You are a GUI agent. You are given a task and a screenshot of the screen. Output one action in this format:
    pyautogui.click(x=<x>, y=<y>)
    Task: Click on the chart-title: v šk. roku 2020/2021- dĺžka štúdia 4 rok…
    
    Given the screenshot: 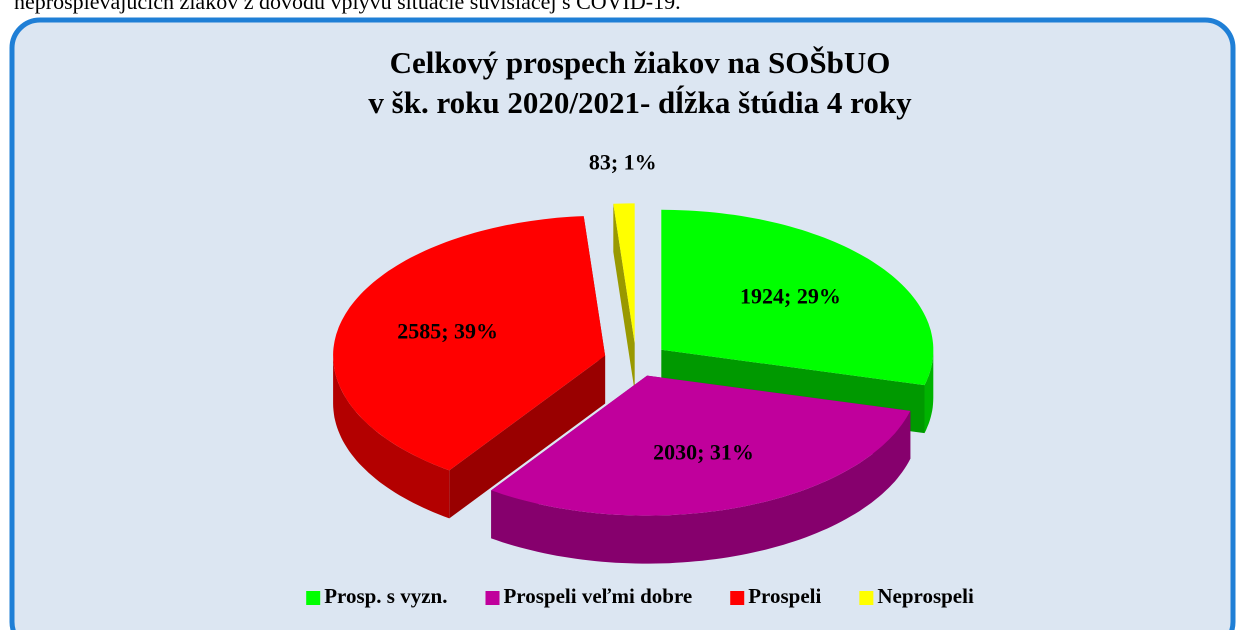 What is the action you would take?
    pyautogui.click(x=640, y=102)
    